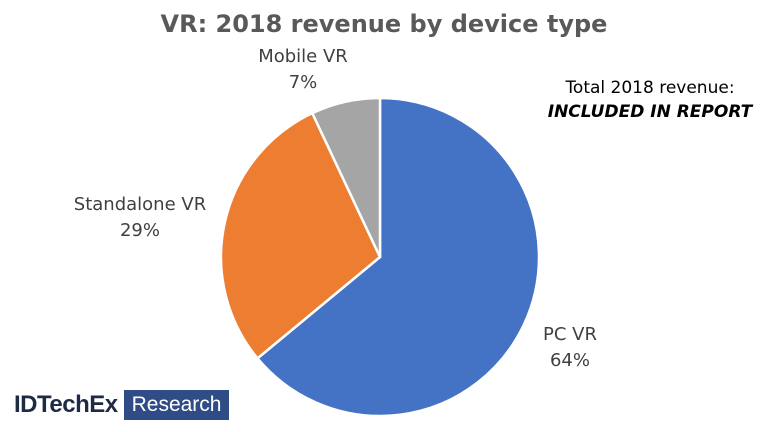  What do you see at coordinates (650, 88) in the screenshot?
I see `callout-line-1: Total 2018 revenue:` at bounding box center [650, 88].